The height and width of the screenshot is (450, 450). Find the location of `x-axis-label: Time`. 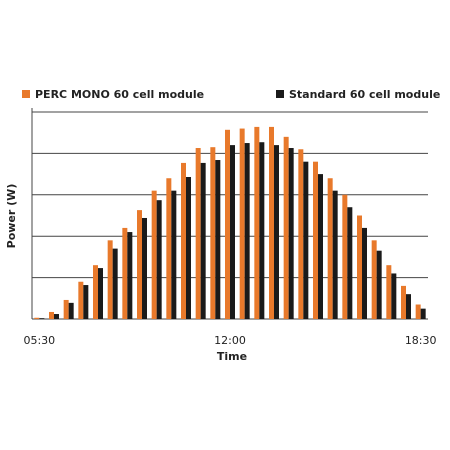

x-axis-label: Time is located at coordinates (232, 356).